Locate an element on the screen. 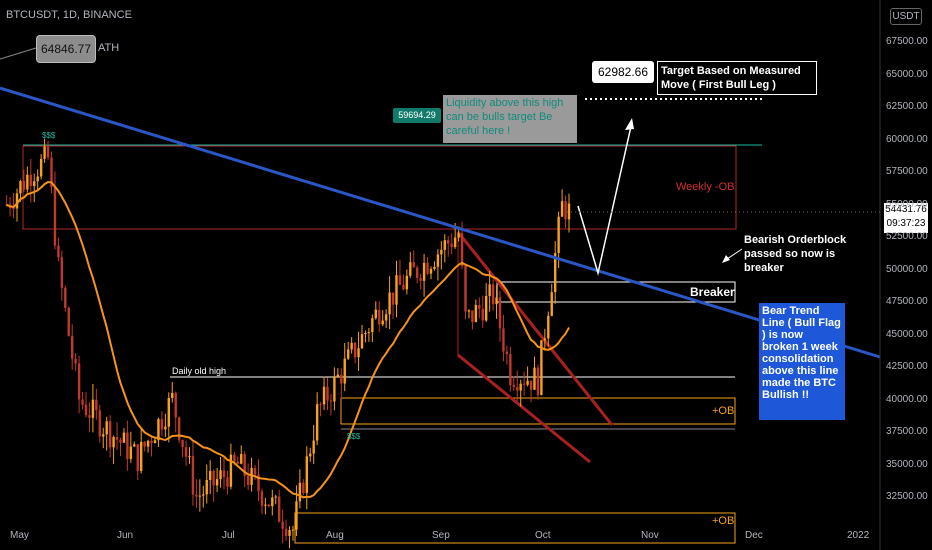 This screenshot has height=550, width=932. y-tick-label: 52500.00 is located at coordinates (907, 236).